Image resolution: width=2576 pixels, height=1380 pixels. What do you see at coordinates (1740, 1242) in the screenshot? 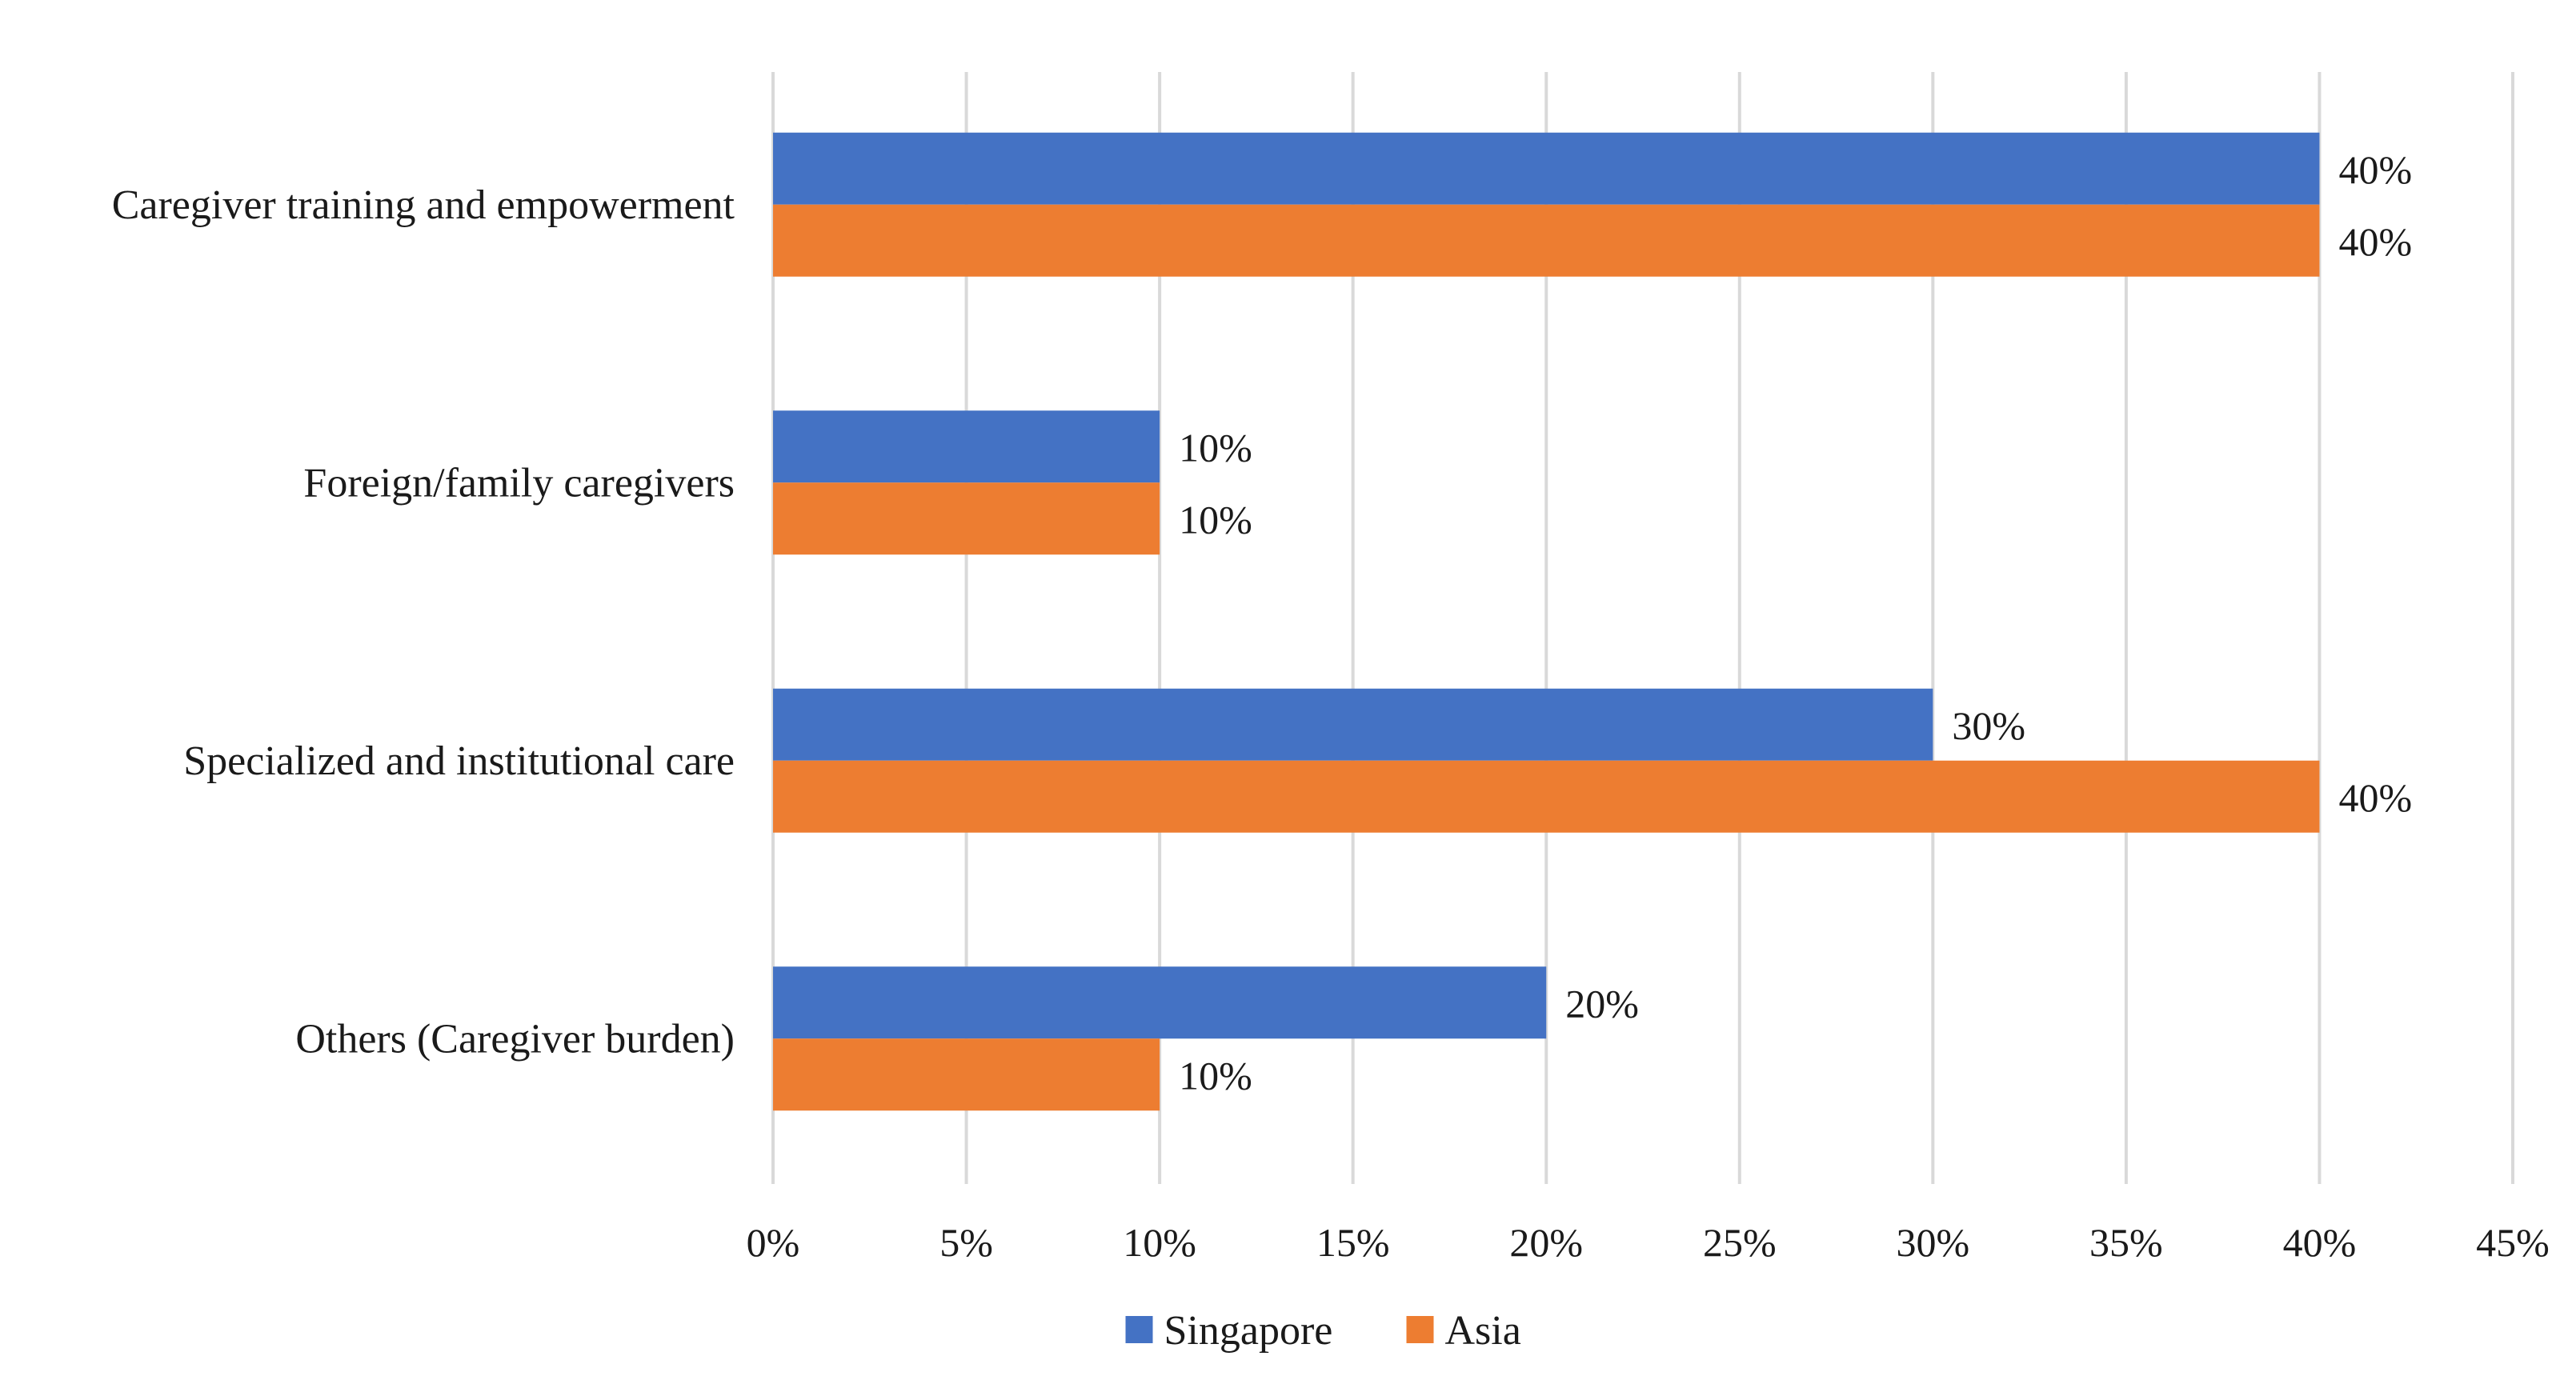
I see `x-tick-label: 25%` at bounding box center [1740, 1242].